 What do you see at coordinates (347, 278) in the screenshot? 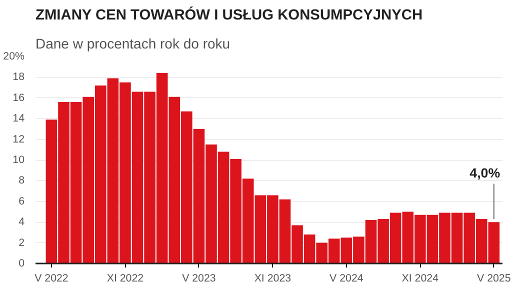
I see `x-tick-label: V 2024` at bounding box center [347, 278].